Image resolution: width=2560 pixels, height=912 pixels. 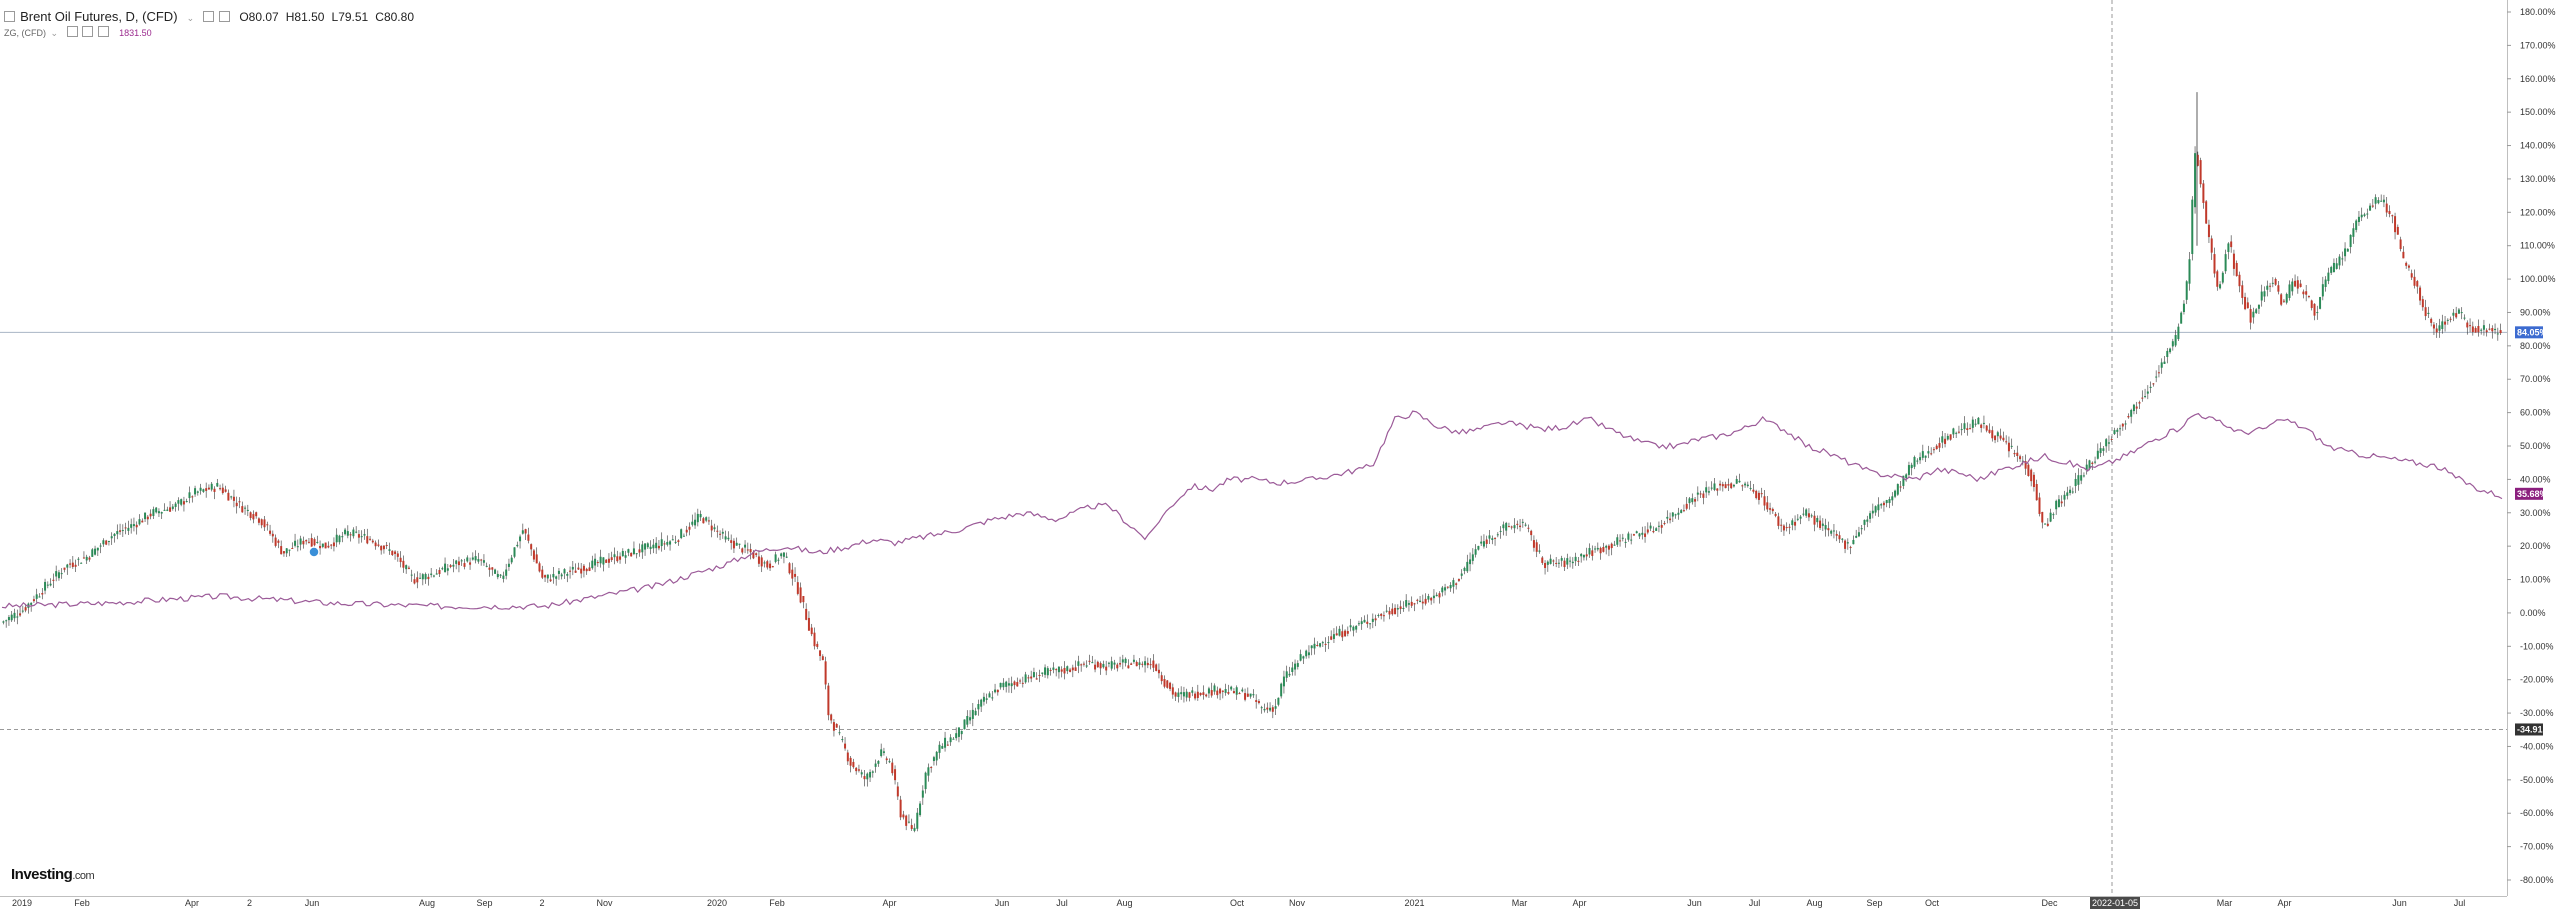 I want to click on event-marker-icon, so click(x=314, y=552).